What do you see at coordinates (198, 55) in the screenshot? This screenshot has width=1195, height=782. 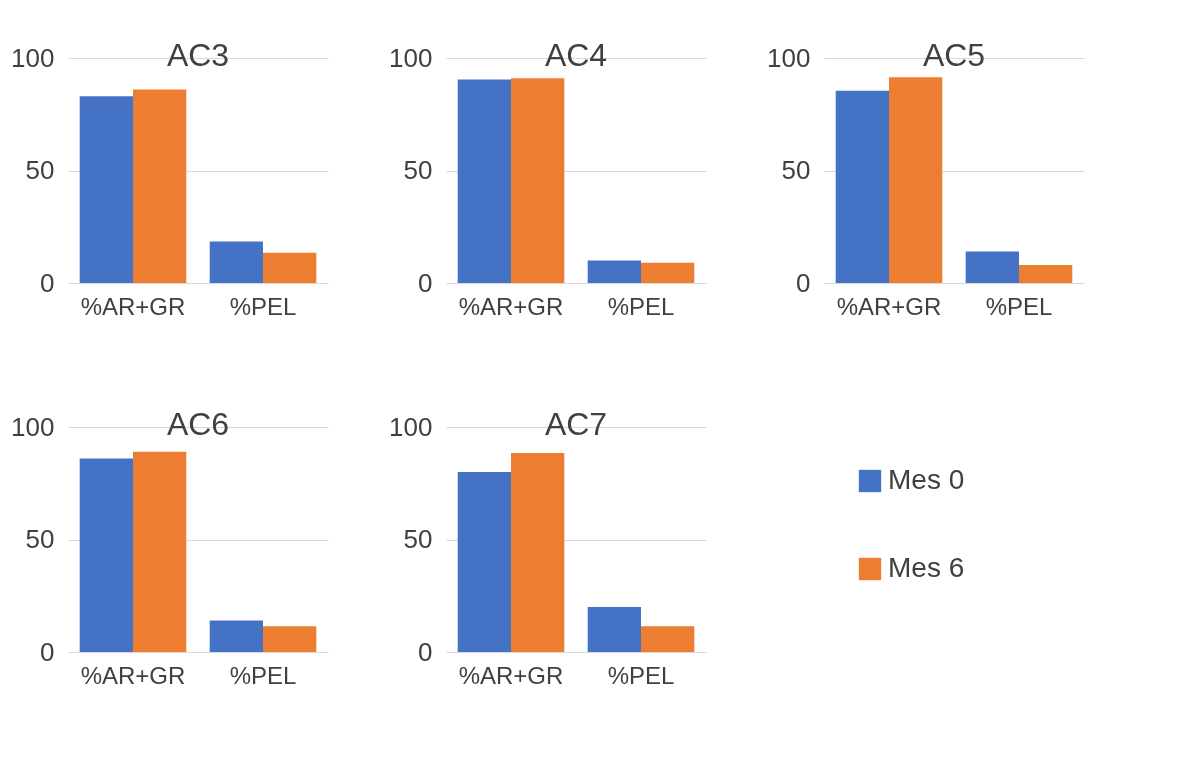 I see `chart-title: AC3` at bounding box center [198, 55].